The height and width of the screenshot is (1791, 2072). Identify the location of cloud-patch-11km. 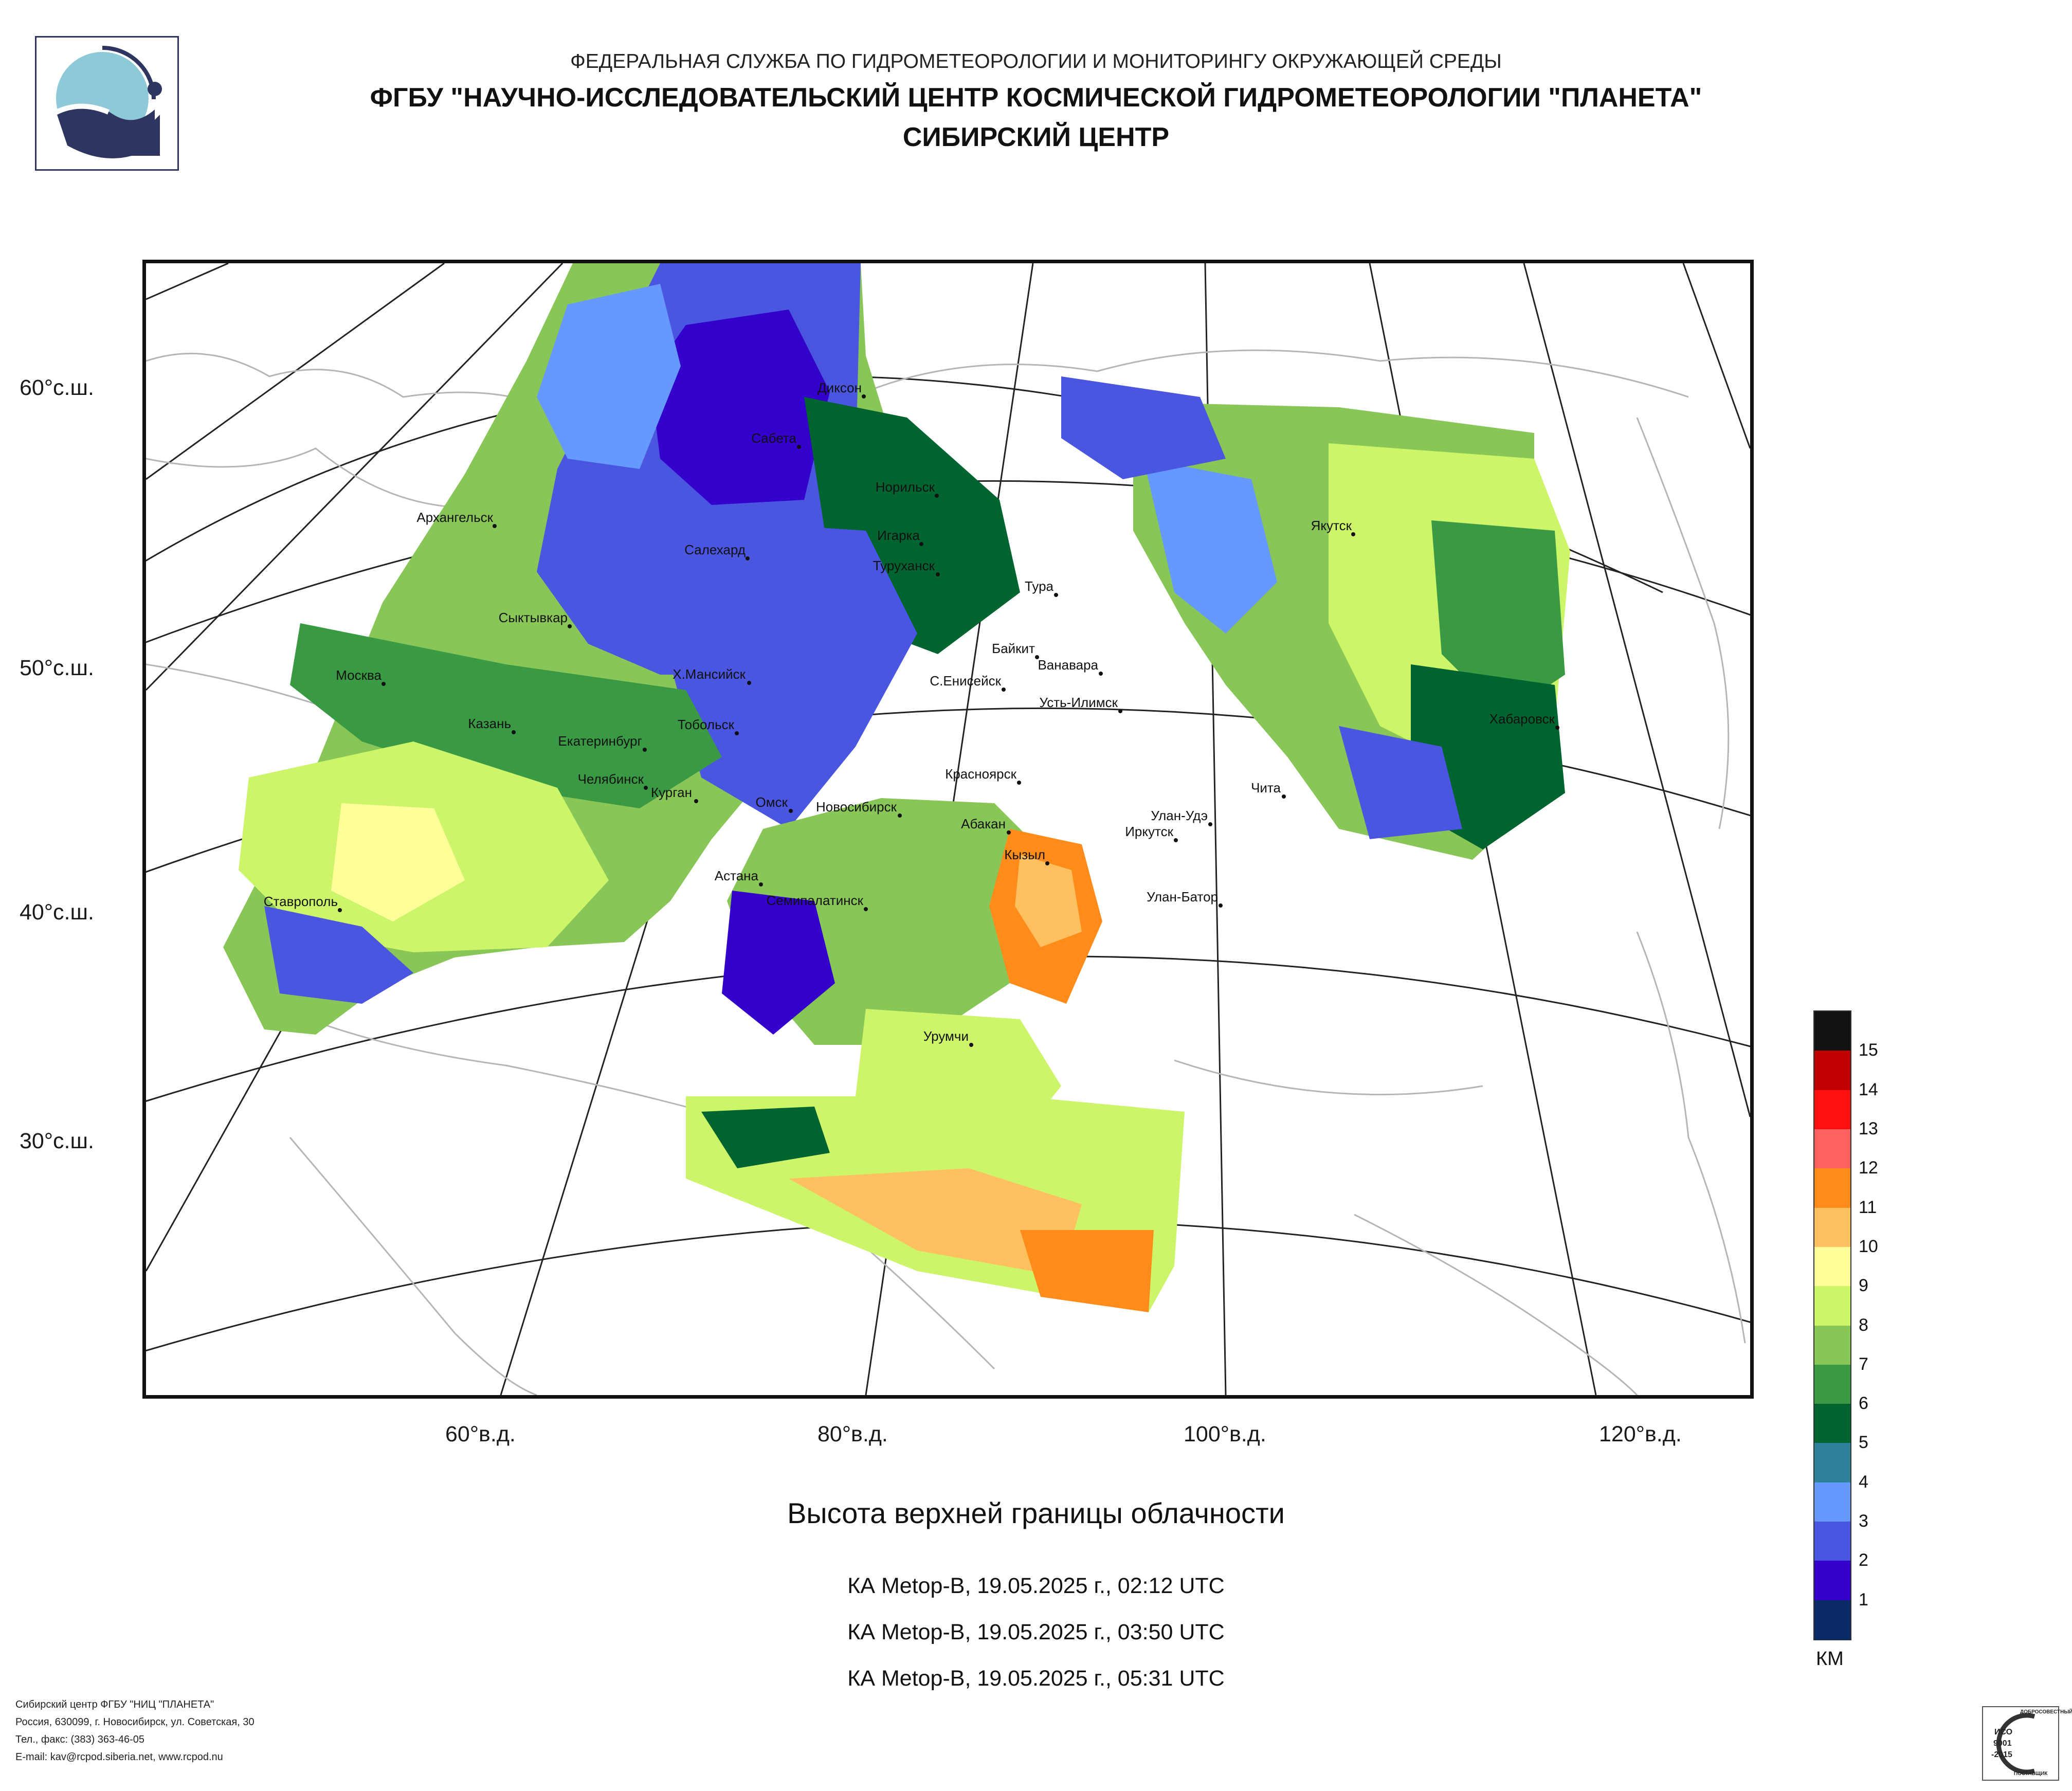
(1048, 901).